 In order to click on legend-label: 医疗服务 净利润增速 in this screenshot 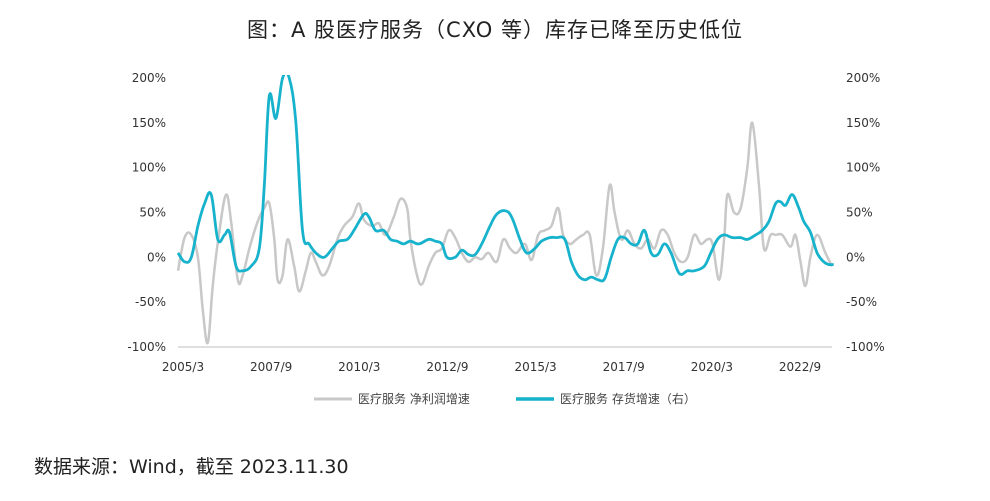, I will do `click(414, 398)`.